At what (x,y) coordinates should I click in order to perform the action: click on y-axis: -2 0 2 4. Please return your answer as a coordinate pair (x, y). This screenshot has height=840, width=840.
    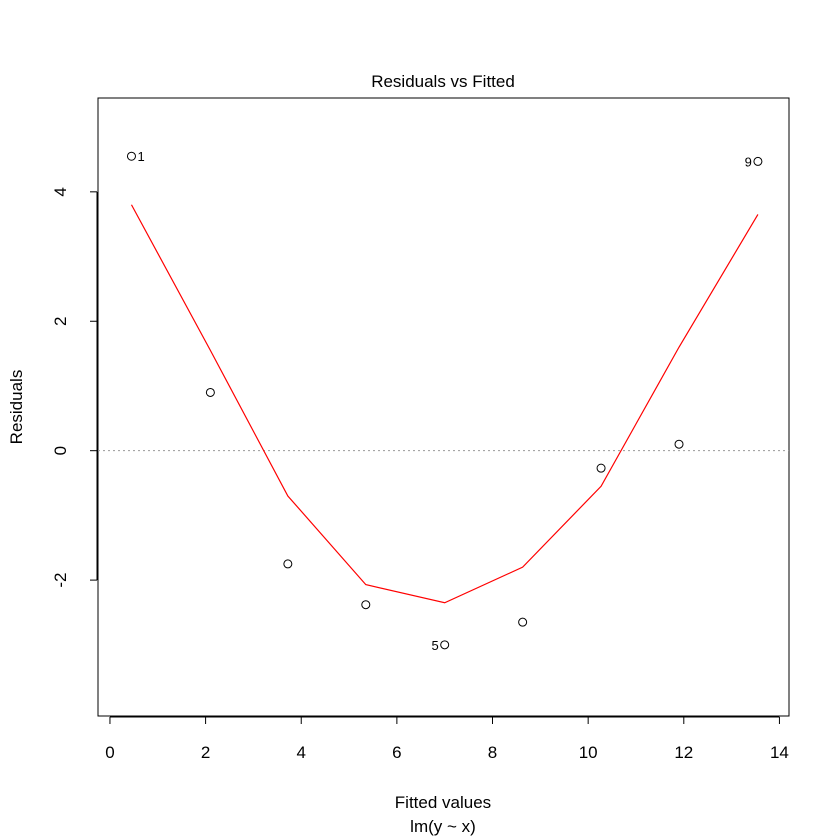
    Looking at the image, I should click on (74, 387).